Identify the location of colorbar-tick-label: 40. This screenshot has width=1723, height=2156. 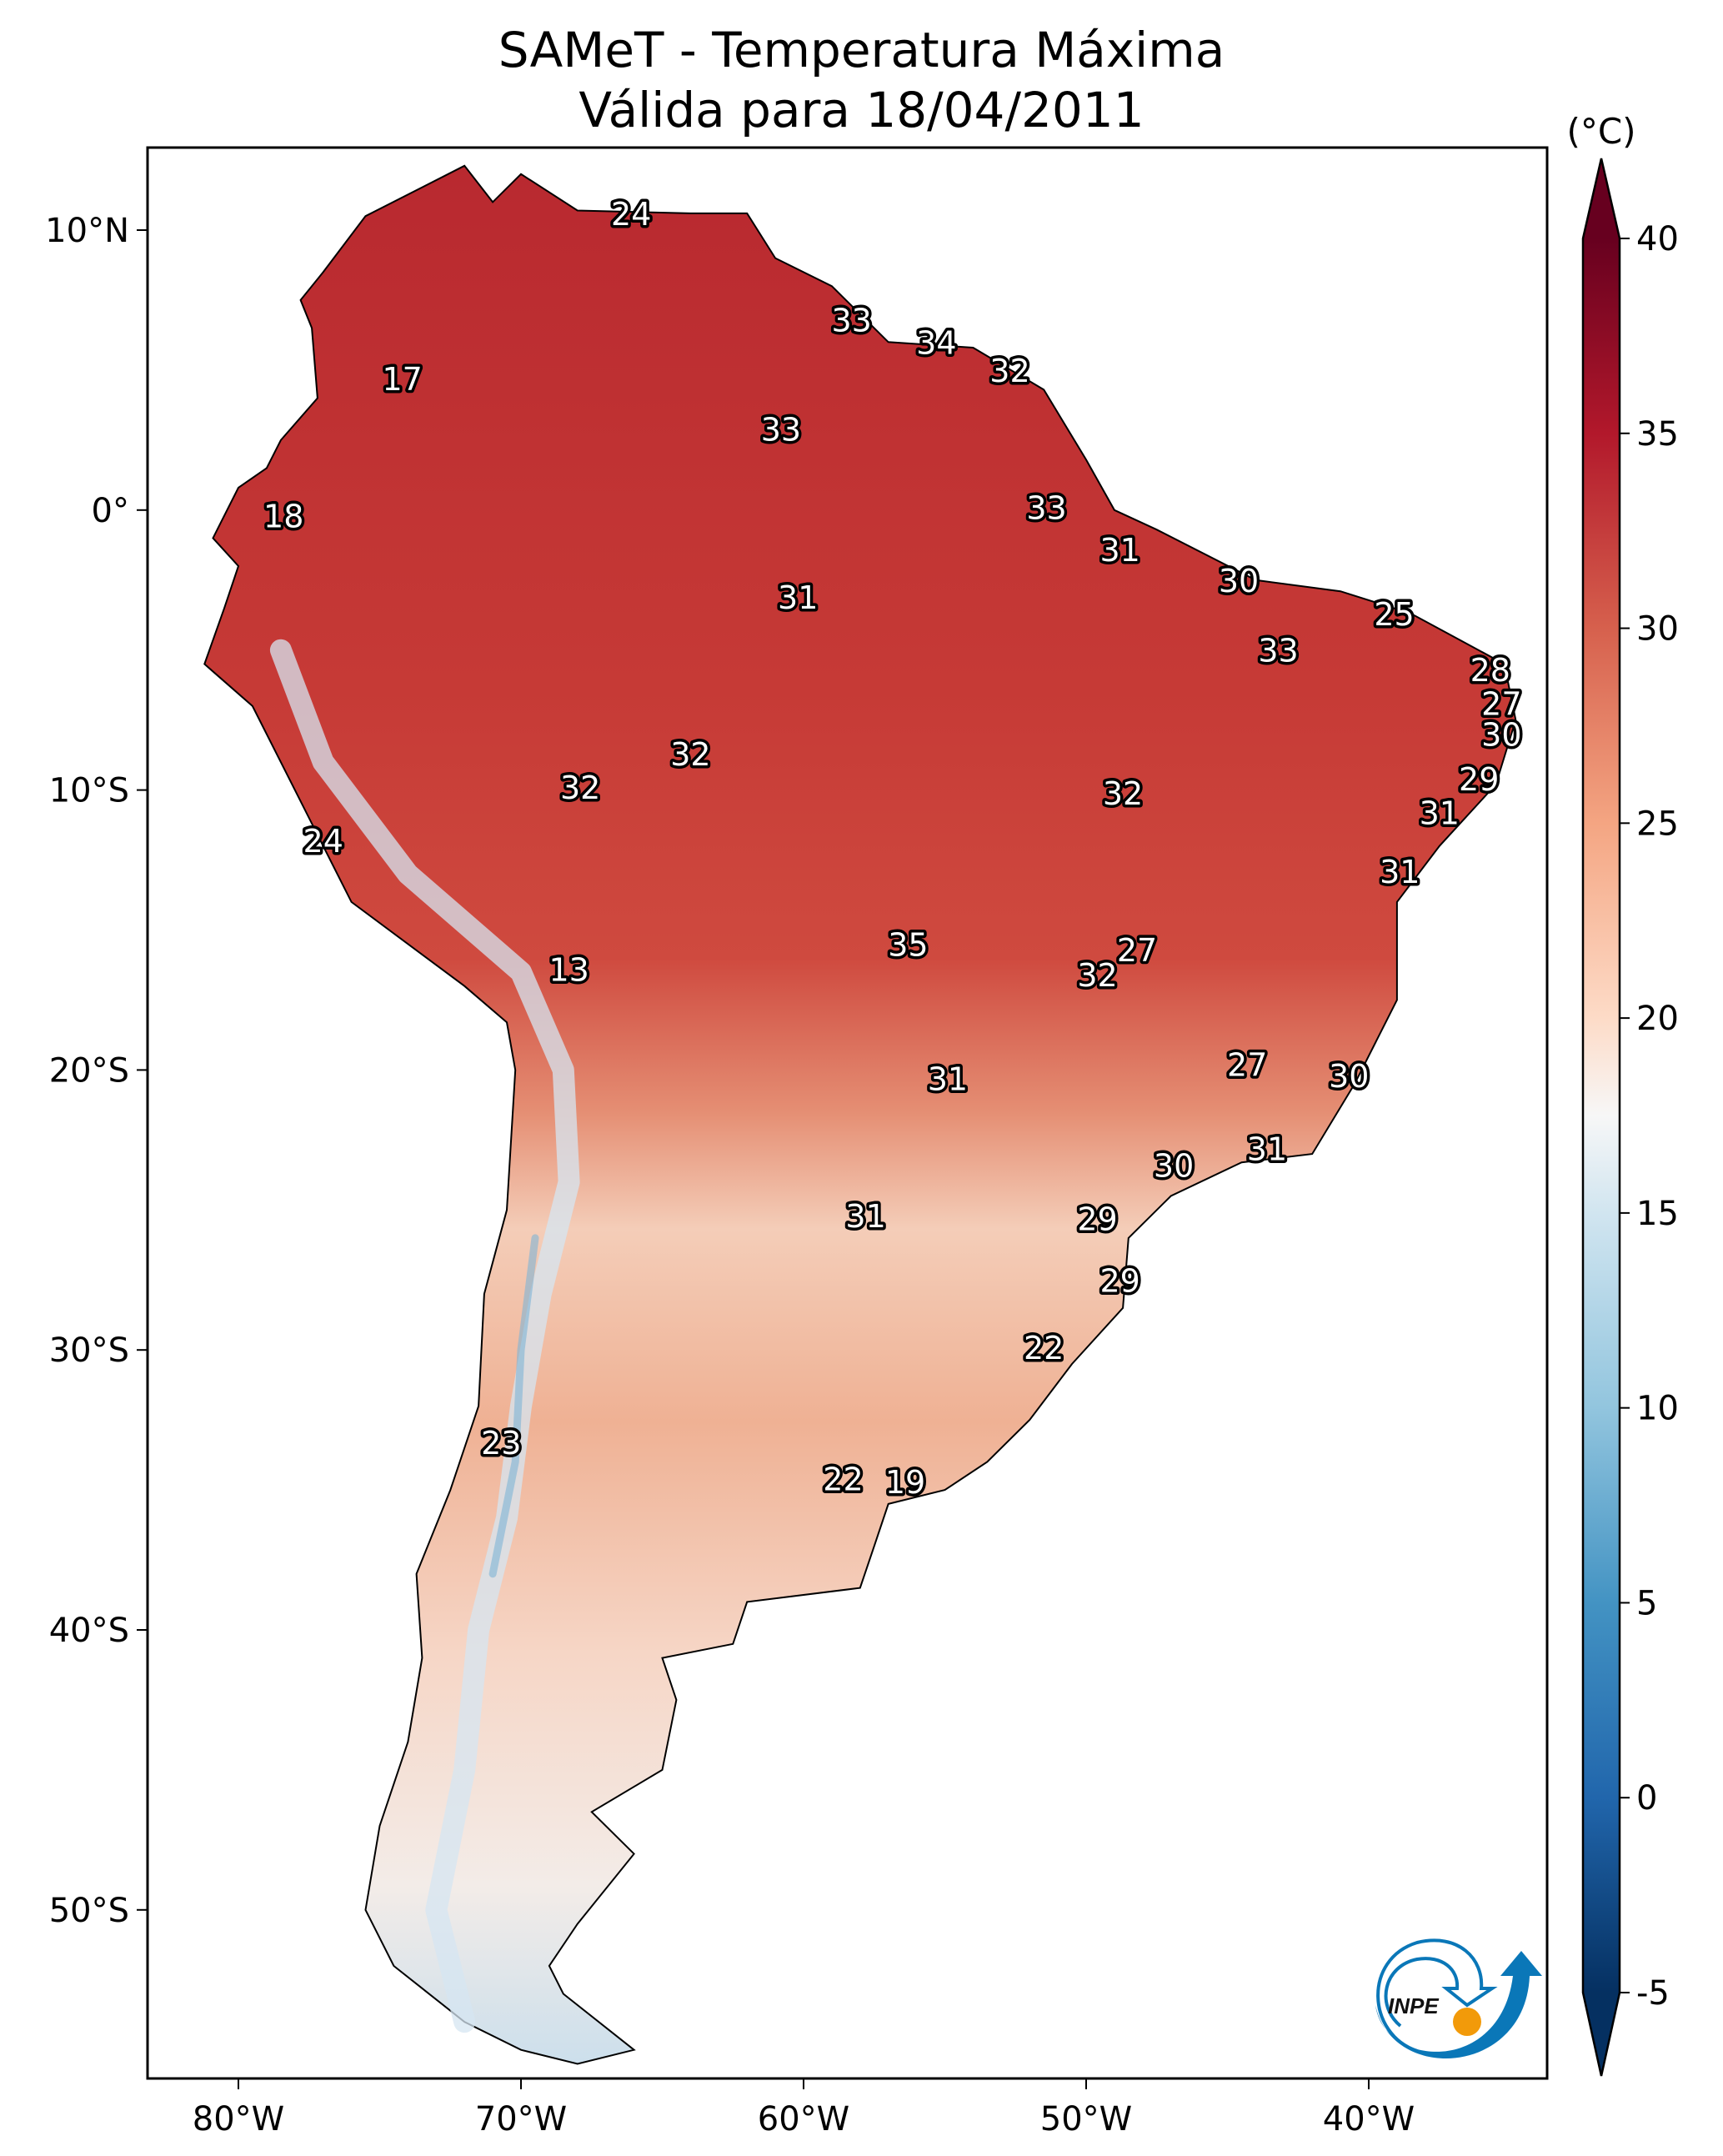
(1657, 239).